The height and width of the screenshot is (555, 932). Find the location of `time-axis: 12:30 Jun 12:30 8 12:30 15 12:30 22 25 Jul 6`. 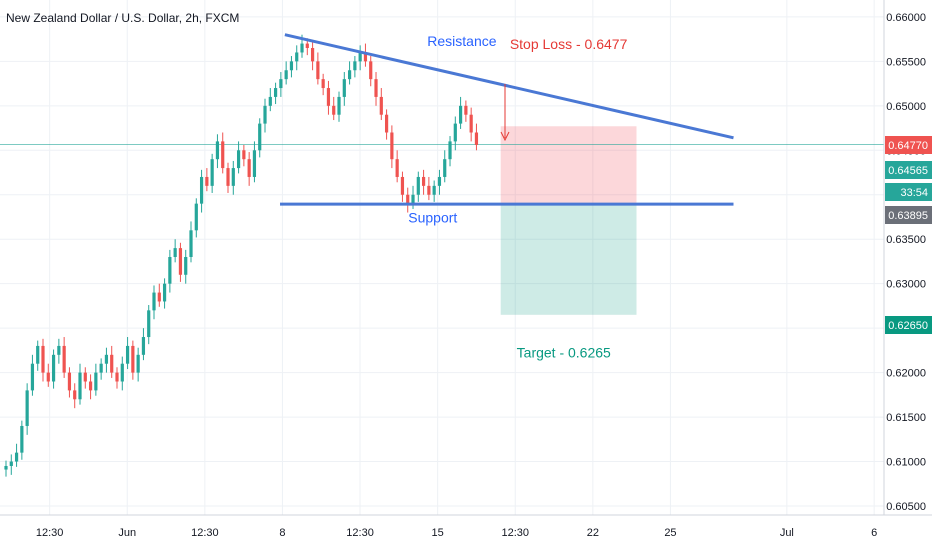

time-axis: 12:30 Jun 12:30 8 12:30 15 12:30 22 25 Jul 6 is located at coordinates (456, 533).